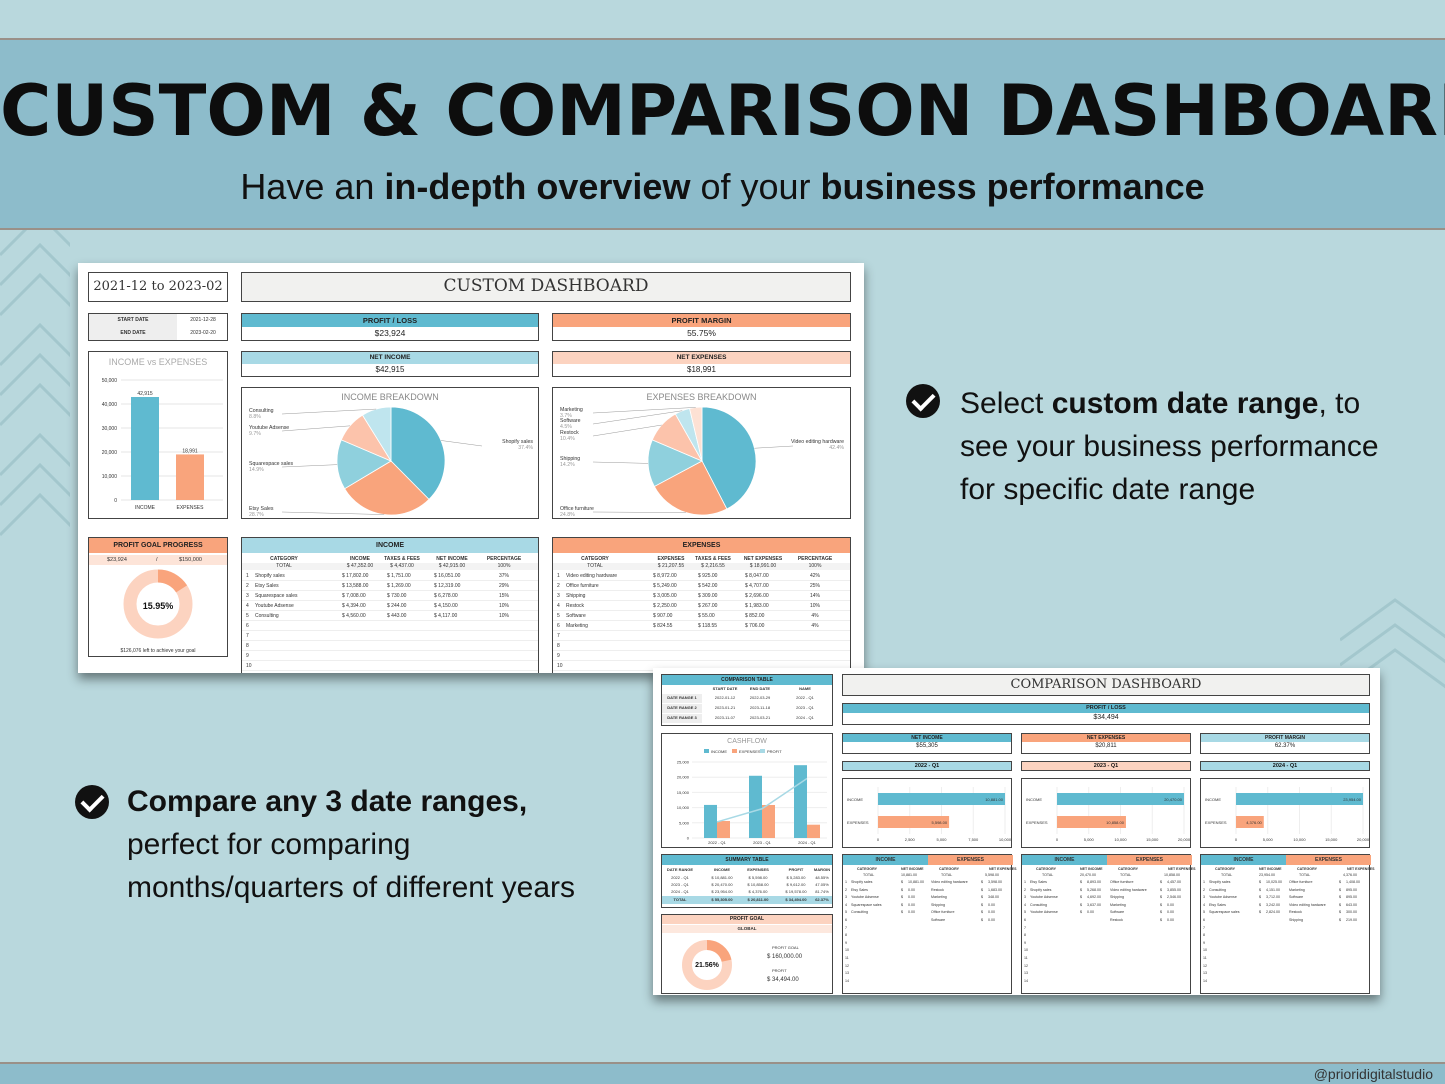 Image resolution: width=1445 pixels, height=1084 pixels. I want to click on column-header: CATEGORY, so click(284, 559).